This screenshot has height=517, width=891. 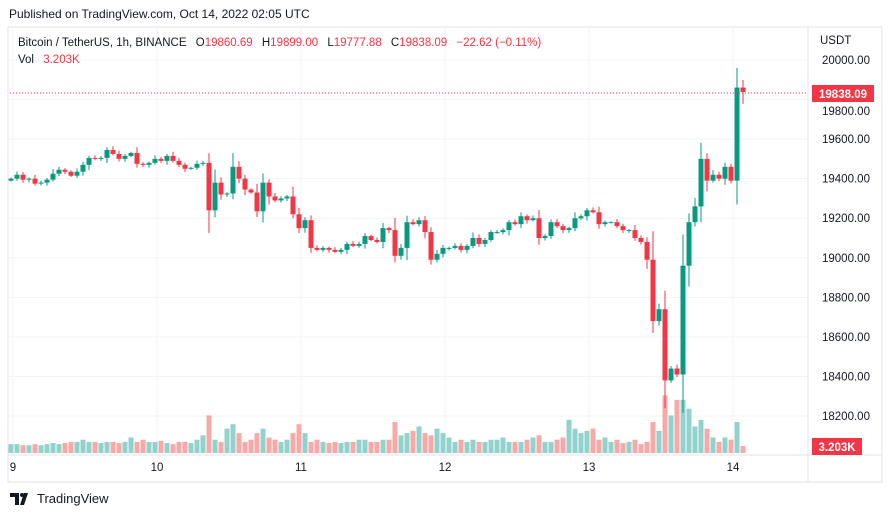 What do you see at coordinates (846, 377) in the screenshot?
I see `price-tick-label: 18400.00` at bounding box center [846, 377].